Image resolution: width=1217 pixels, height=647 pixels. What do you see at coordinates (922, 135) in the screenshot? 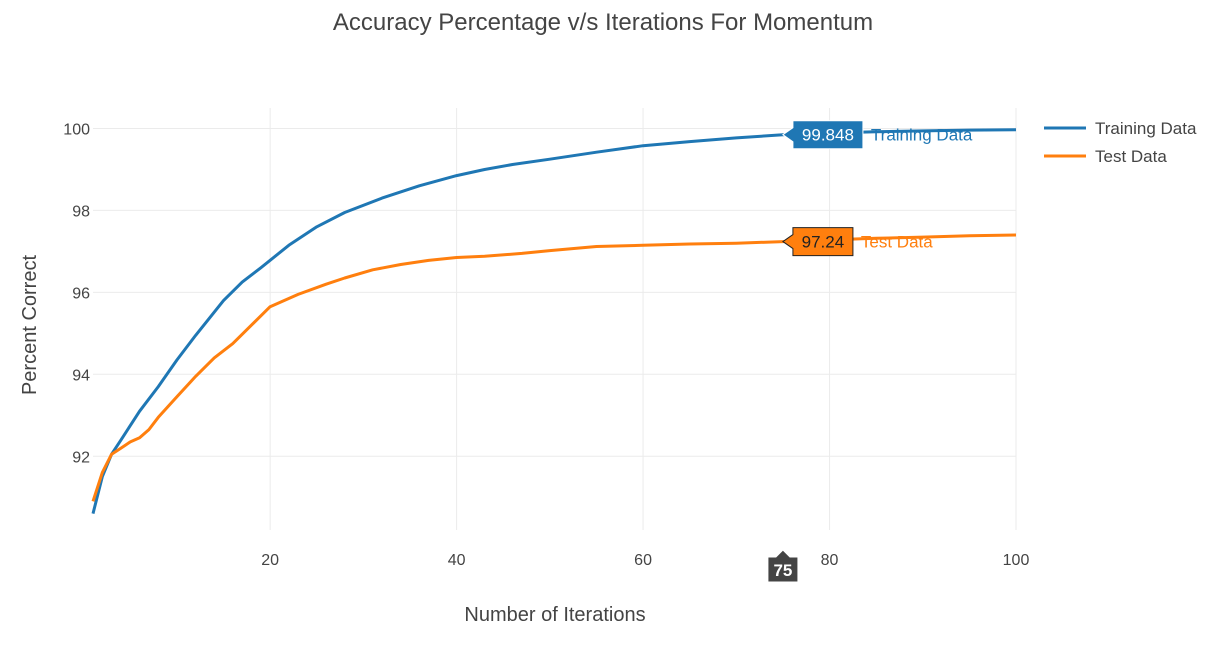
I see `hover-series-name: Training Data` at bounding box center [922, 135].